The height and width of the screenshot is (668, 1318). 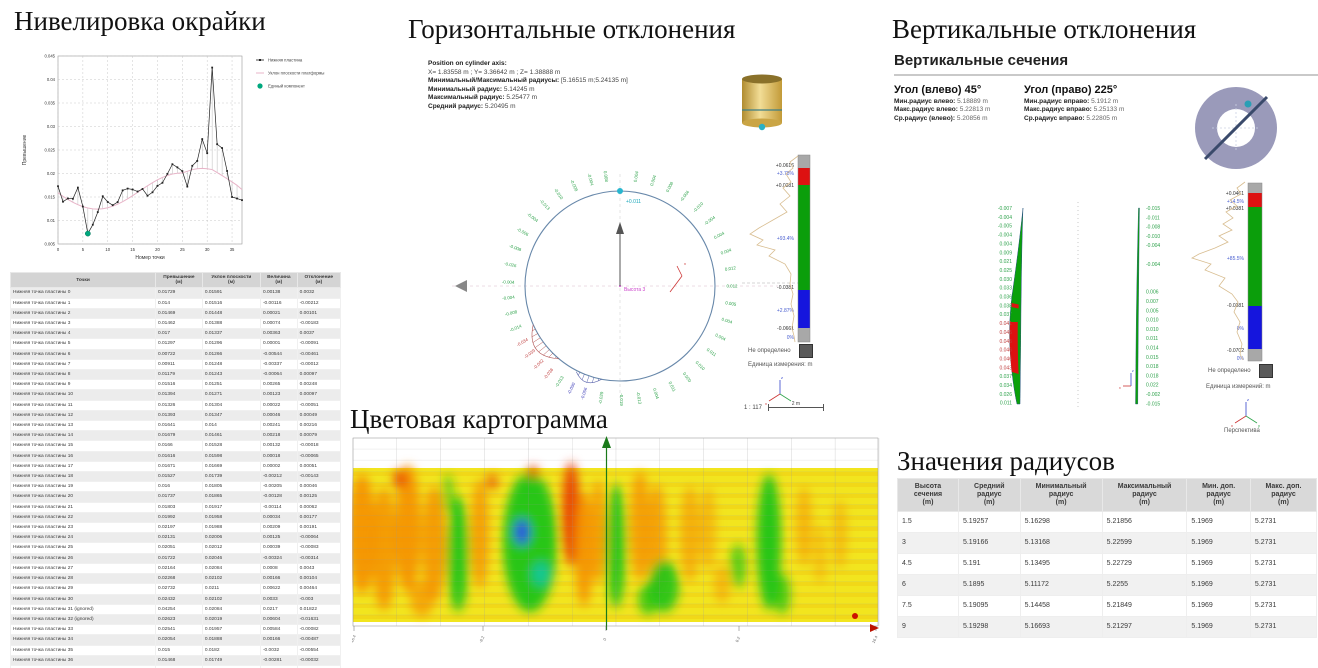 I want to click on svg-text: -0.005, so click(x=1005, y=227).